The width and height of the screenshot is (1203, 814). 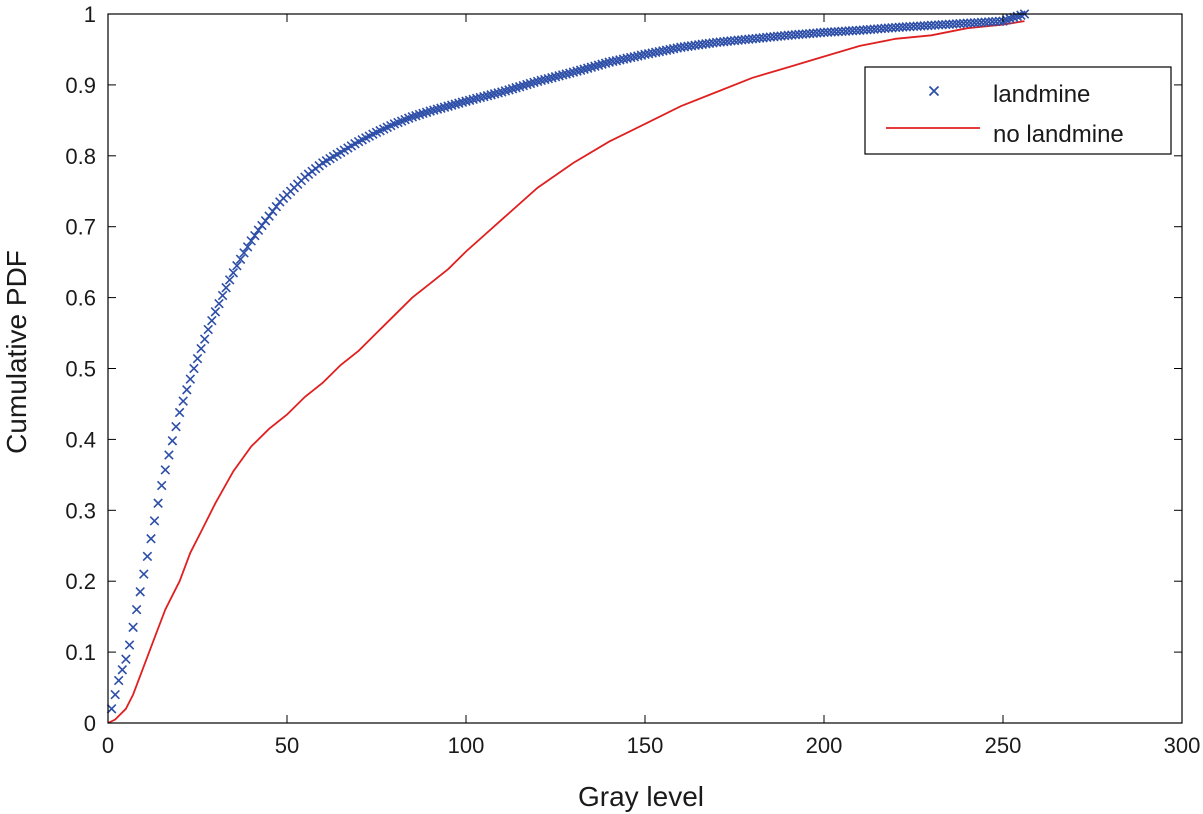 I want to click on x-tick-label: 100, so click(x=466, y=745).